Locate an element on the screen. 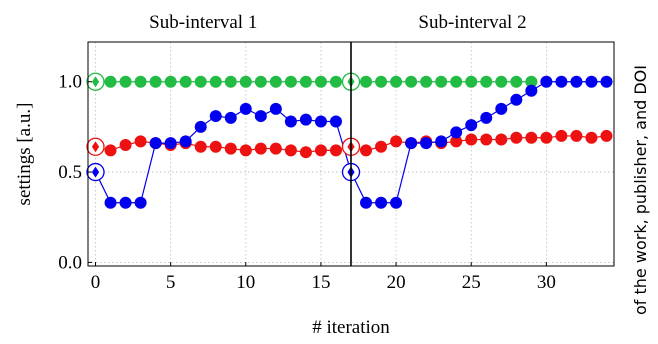 The image size is (658, 344). x-tick-label: 20 is located at coordinates (396, 282).